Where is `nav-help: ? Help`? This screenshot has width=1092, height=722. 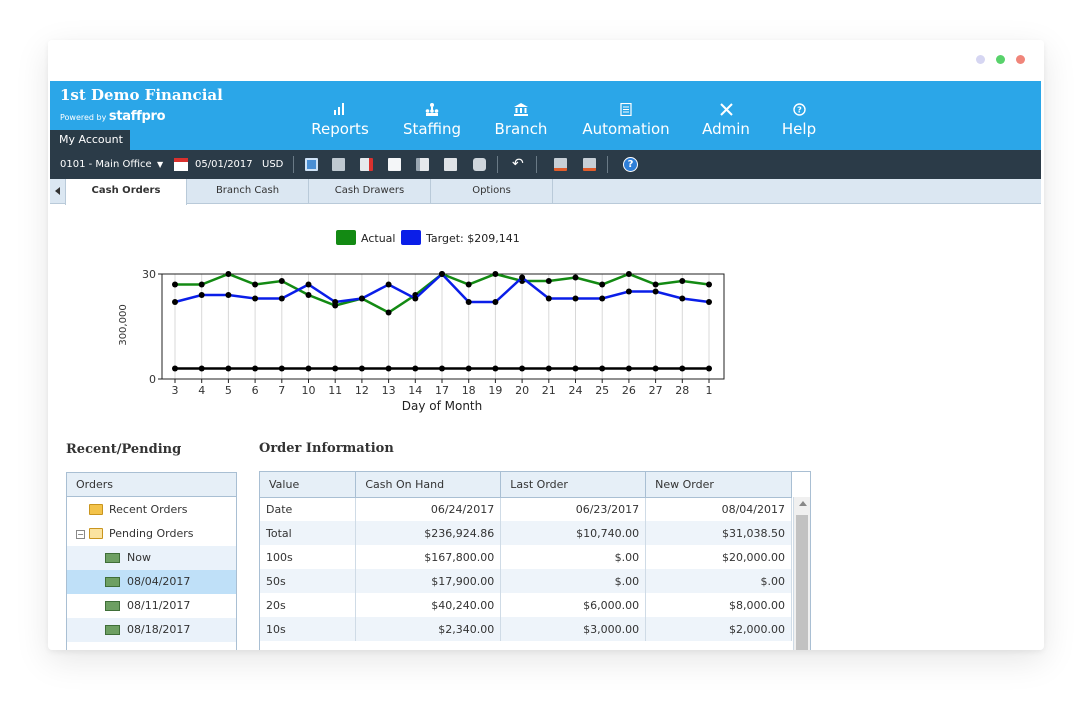
nav-help: ? Help is located at coordinates (799, 120).